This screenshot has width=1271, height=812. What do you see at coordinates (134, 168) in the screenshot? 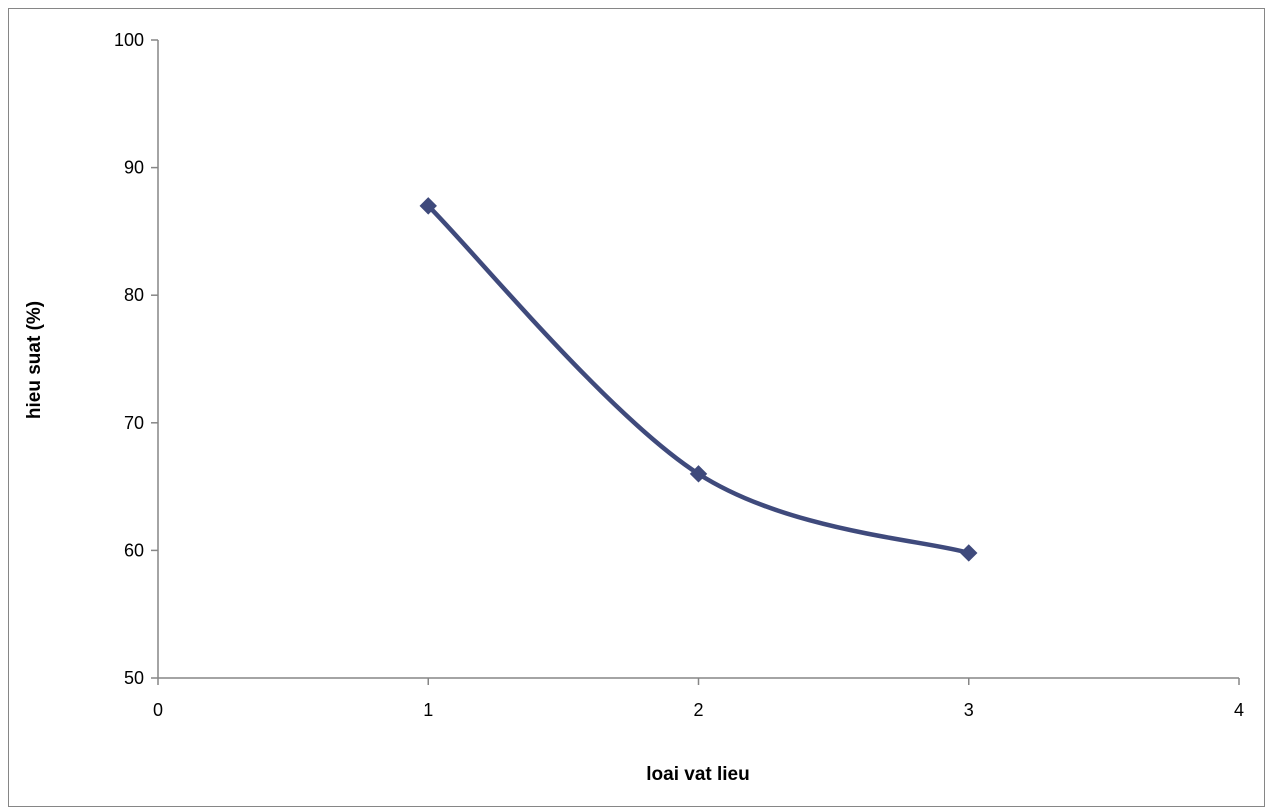
I see `y-tick-label: 90` at bounding box center [134, 168].